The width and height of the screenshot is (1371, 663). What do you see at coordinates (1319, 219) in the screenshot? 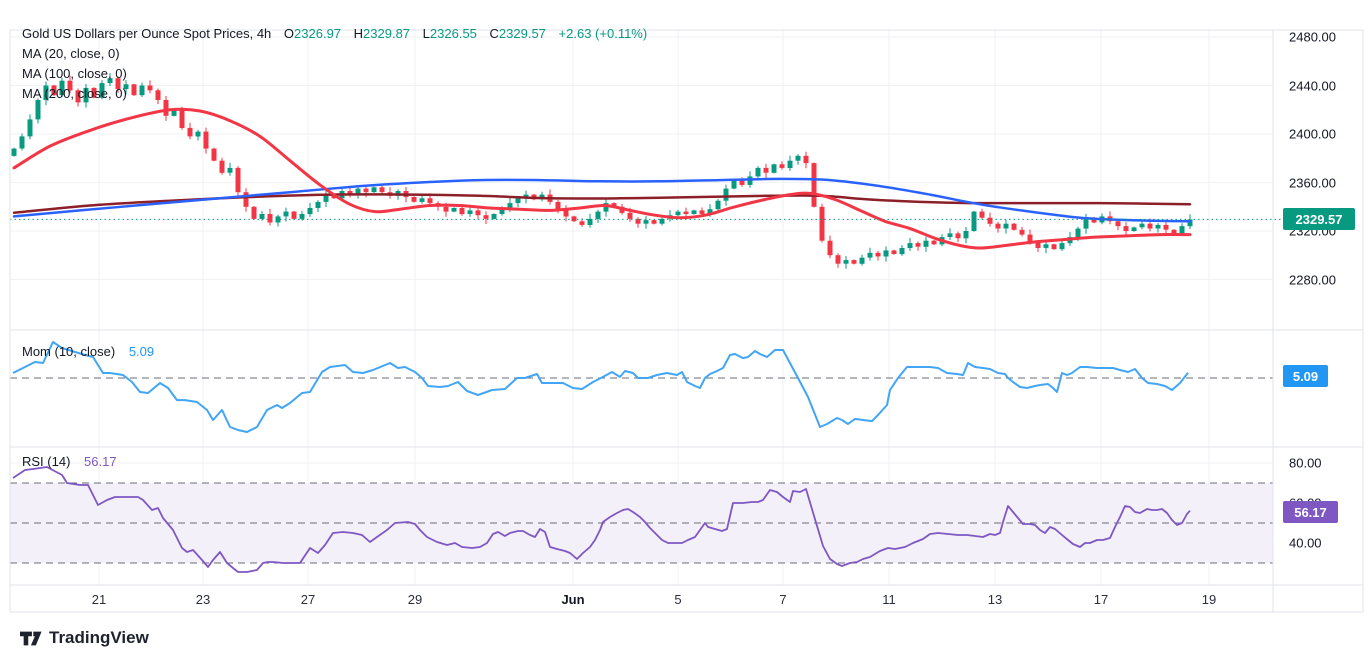
I see `last-price-badge: 2329.57` at bounding box center [1319, 219].